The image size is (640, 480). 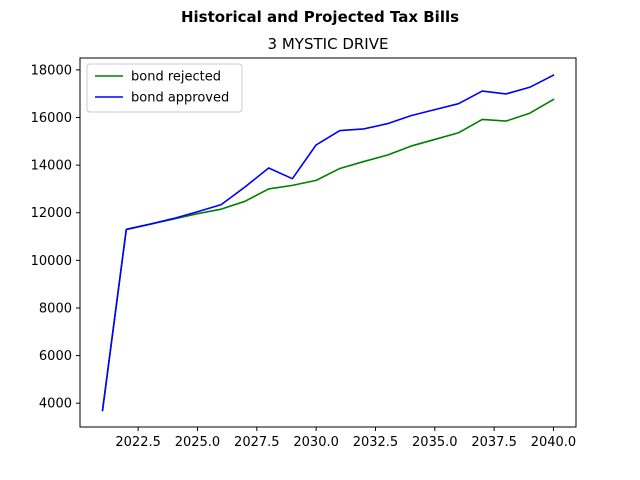 I want to click on y-tick-label: 4000, so click(x=55, y=404).